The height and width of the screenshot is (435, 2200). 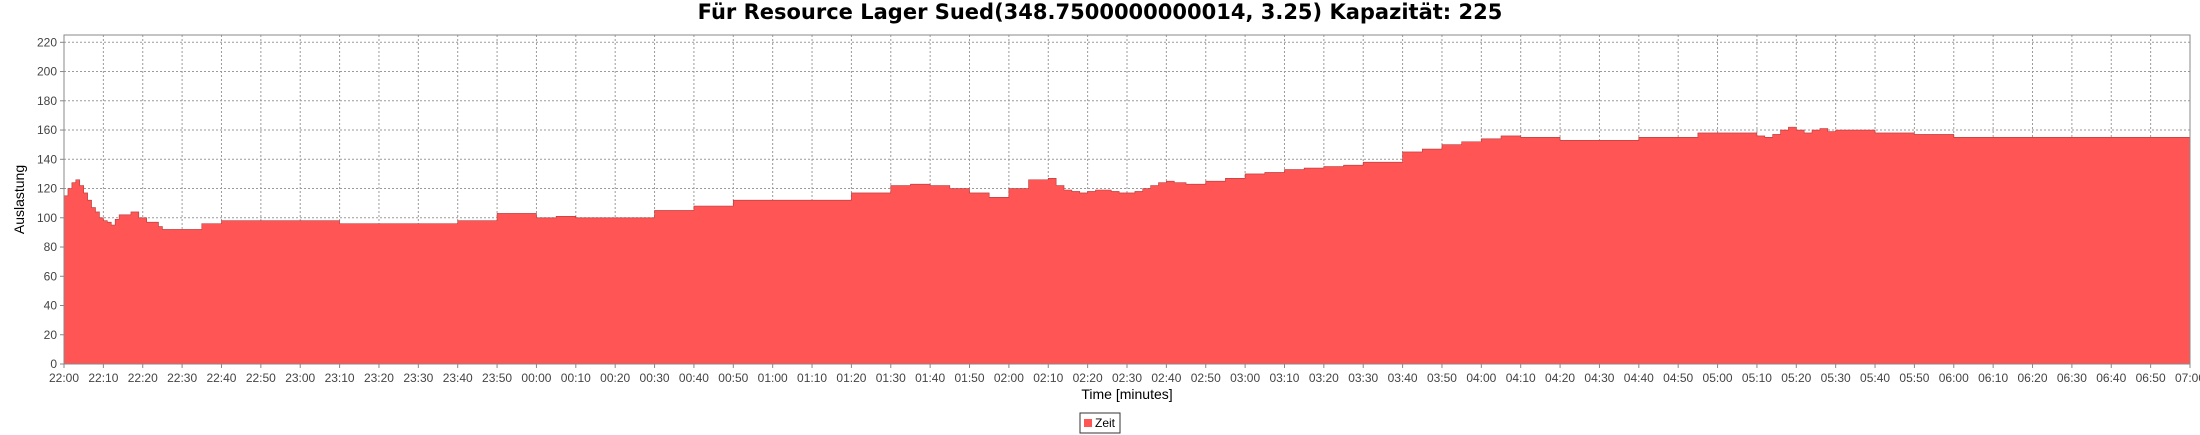 What do you see at coordinates (1836, 378) in the screenshot?
I see `x-tick-label: 05:30` at bounding box center [1836, 378].